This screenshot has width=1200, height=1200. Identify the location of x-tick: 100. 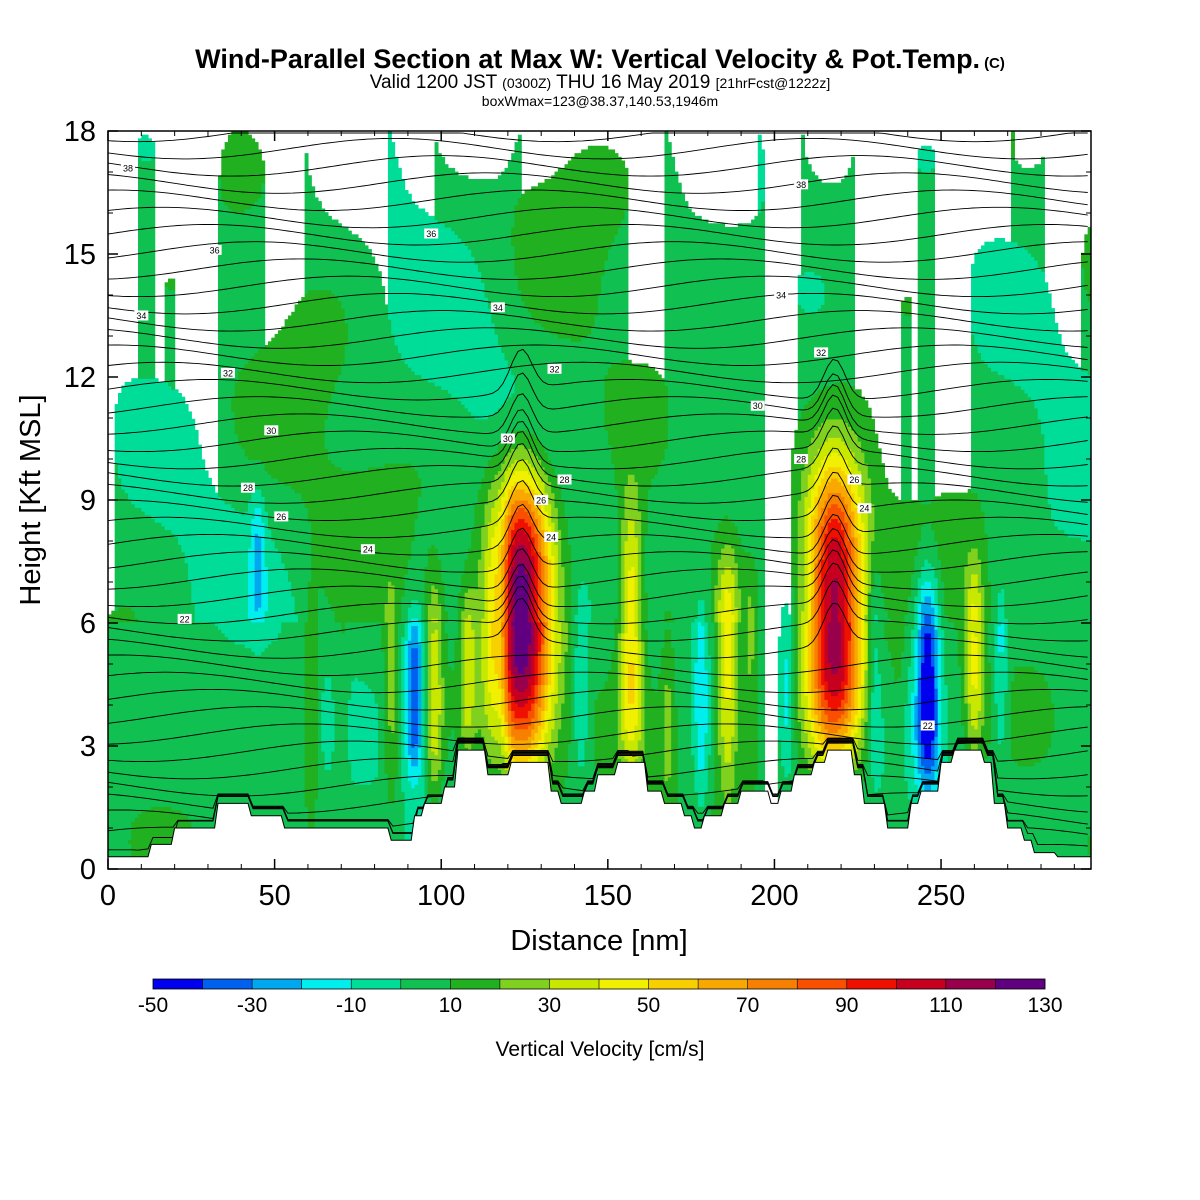
(441, 521).